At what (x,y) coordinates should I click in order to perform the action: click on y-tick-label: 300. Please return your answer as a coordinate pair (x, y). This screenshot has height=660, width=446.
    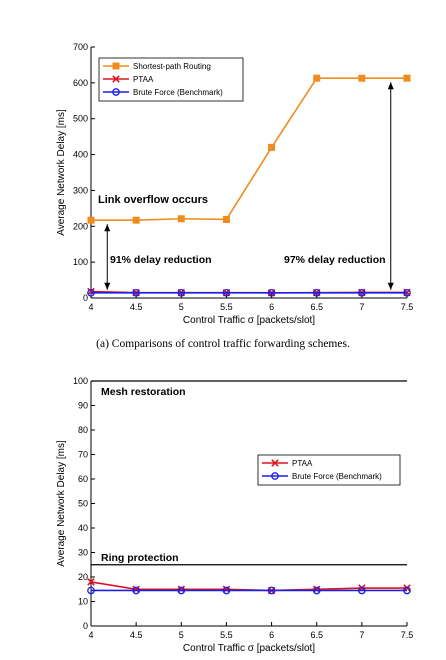
    Looking at the image, I should click on (80, 190).